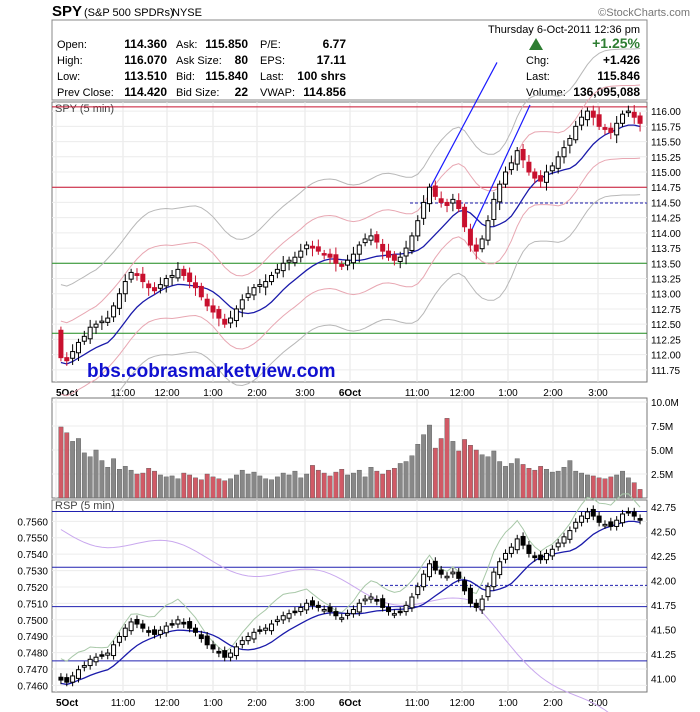 Image resolution: width=700 pixels, height=712 pixels. What do you see at coordinates (666, 158) in the screenshot?
I see `price-y-tick: 115.25` at bounding box center [666, 158].